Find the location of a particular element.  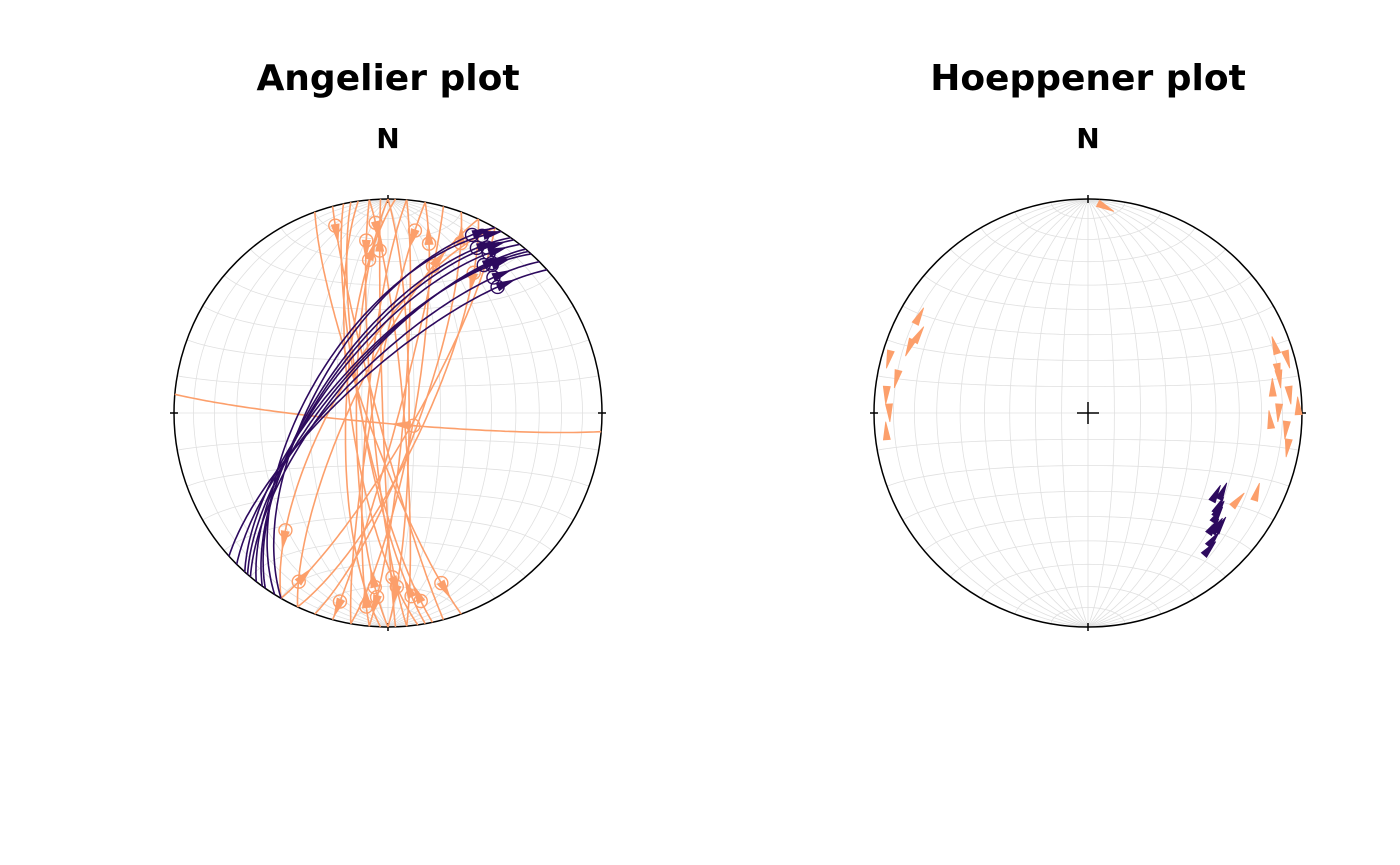

plot-title: Hoeppener plot is located at coordinates (1088, 78).